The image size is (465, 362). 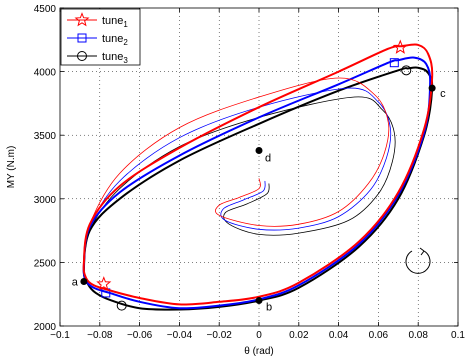 What do you see at coordinates (115, 40) in the screenshot?
I see `legend-entry-label: tune2` at bounding box center [115, 40].